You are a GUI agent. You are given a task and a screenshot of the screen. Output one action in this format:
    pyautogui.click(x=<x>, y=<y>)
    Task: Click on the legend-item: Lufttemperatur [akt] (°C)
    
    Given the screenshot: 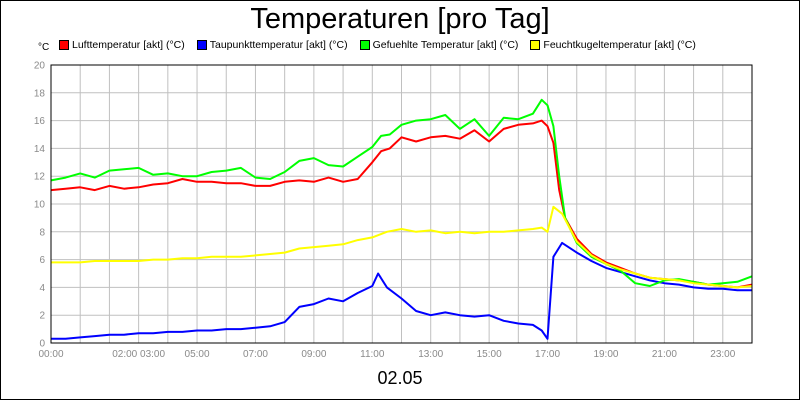 What is the action you would take?
    pyautogui.click(x=122, y=45)
    